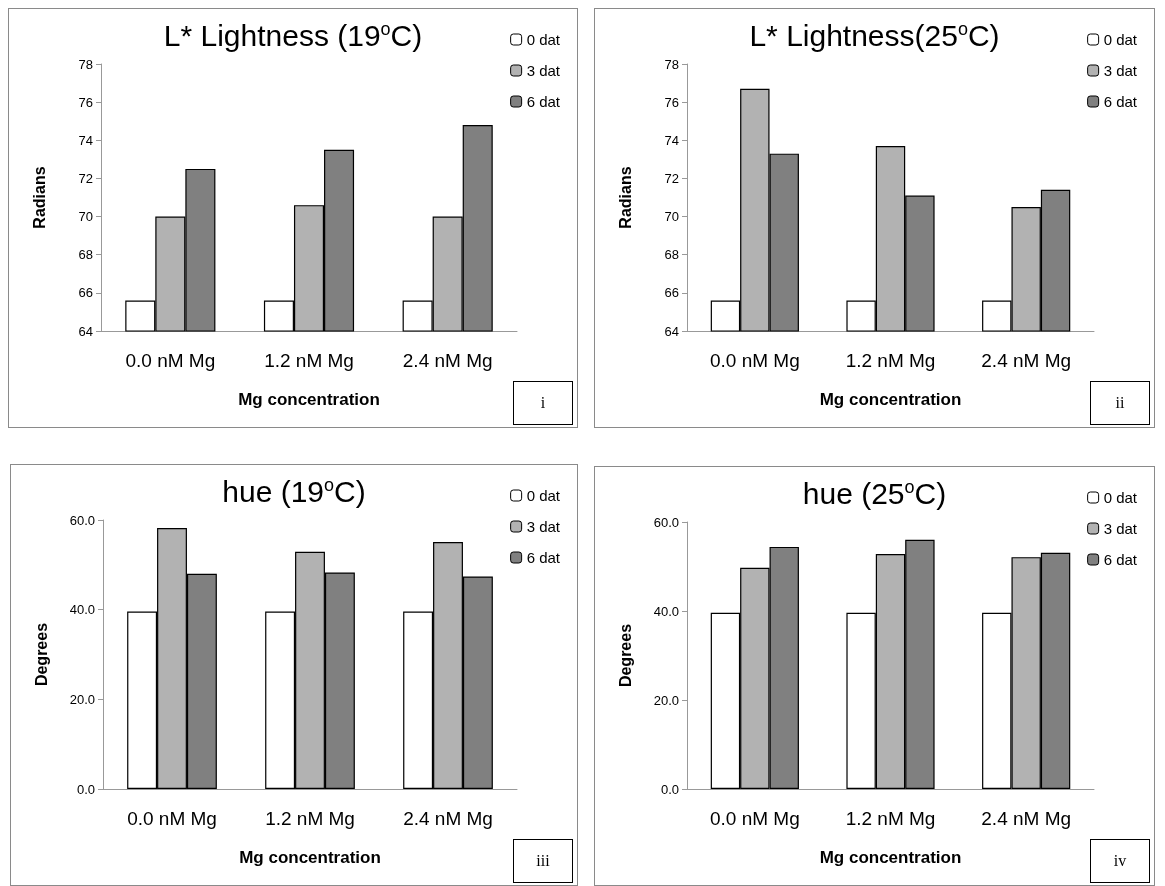 The width and height of the screenshot is (1165, 886). What do you see at coordinates (1120, 861) in the screenshot?
I see `text: iv` at bounding box center [1120, 861].